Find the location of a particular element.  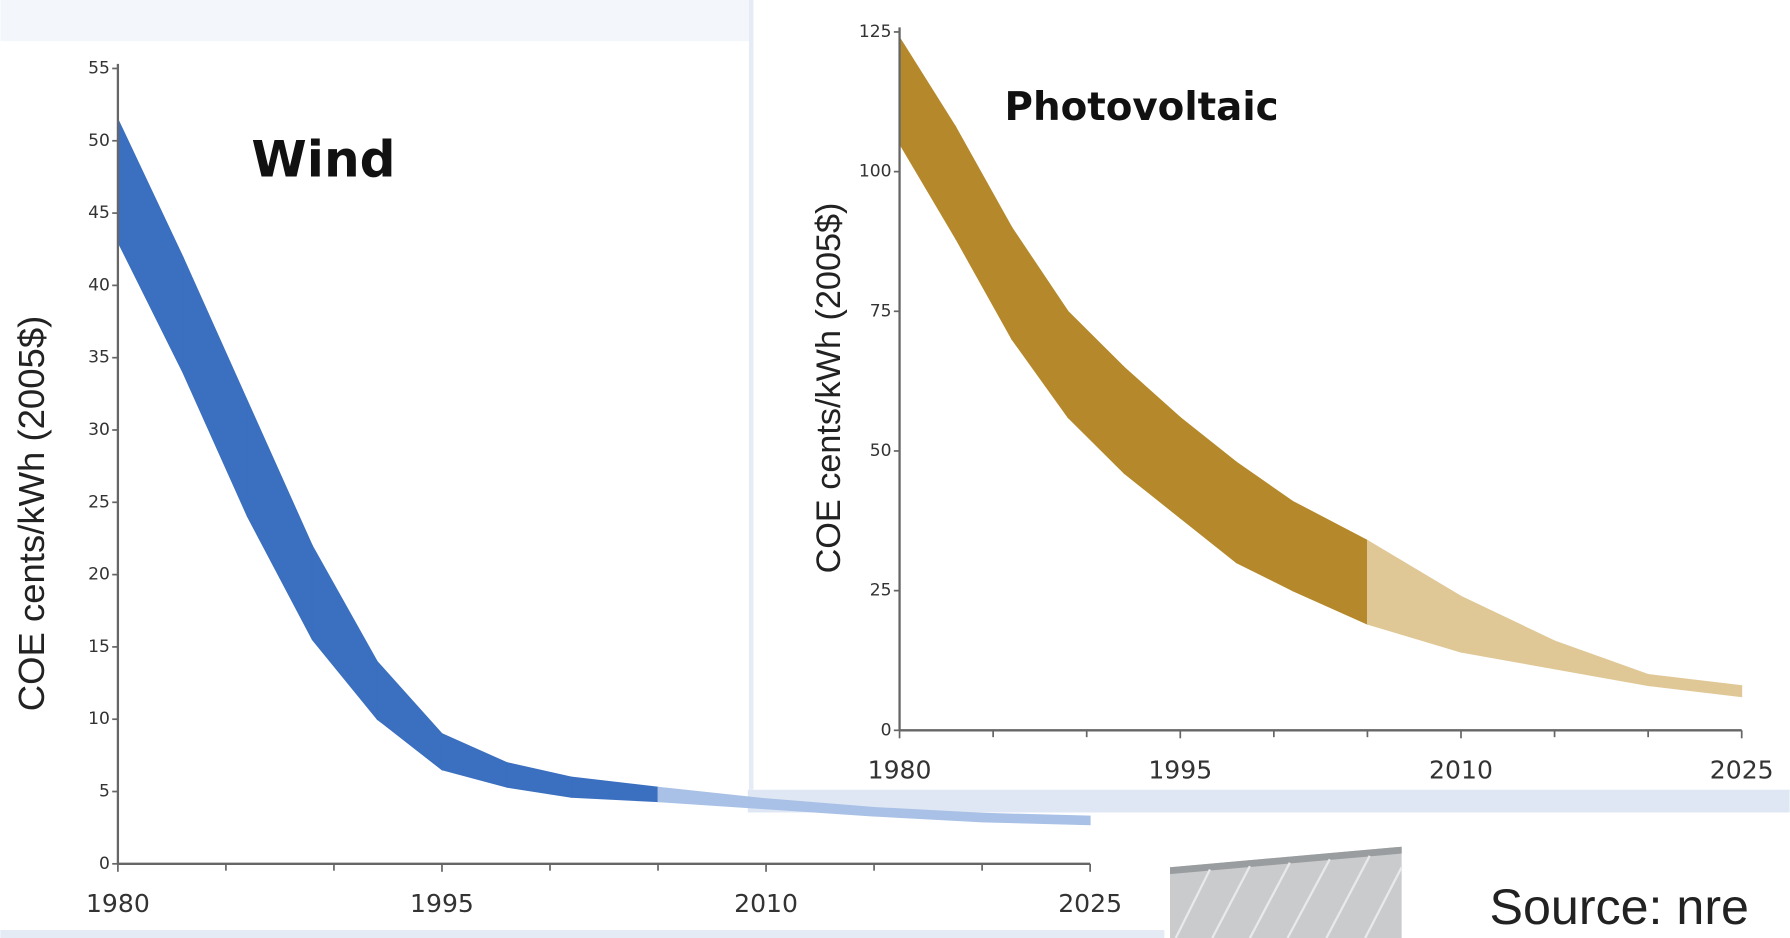

y-tick-label: 35 is located at coordinates (99, 358).